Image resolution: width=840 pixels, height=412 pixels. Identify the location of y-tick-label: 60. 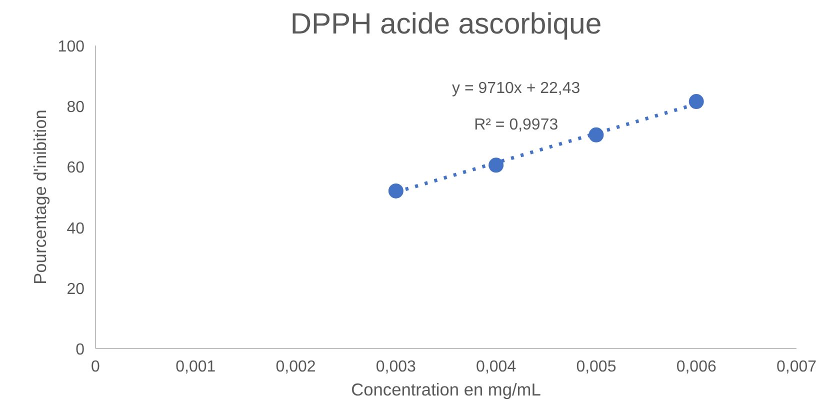
(75, 168).